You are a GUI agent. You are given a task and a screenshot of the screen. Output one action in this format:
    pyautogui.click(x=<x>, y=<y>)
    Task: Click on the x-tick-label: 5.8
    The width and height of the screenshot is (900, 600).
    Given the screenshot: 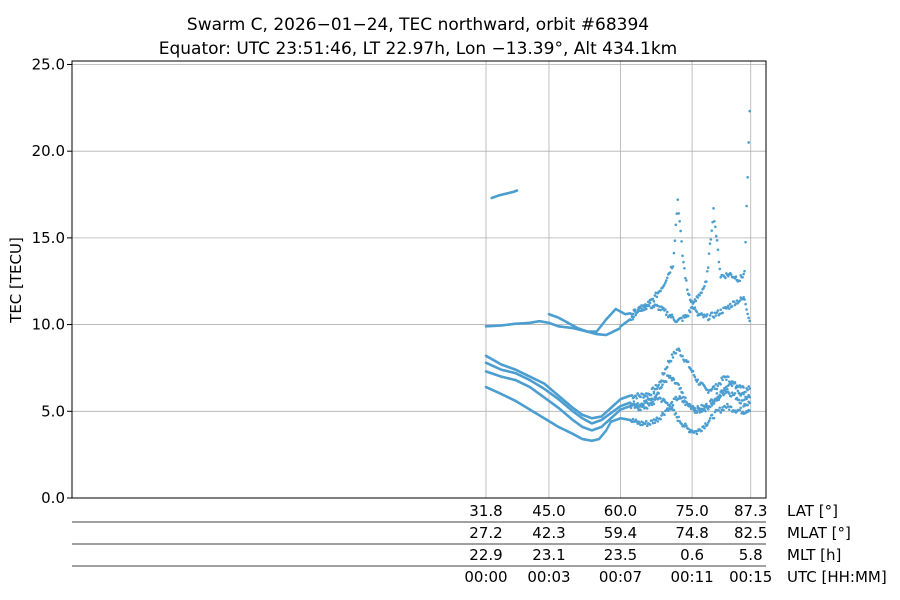 What is the action you would take?
    pyautogui.click(x=751, y=555)
    